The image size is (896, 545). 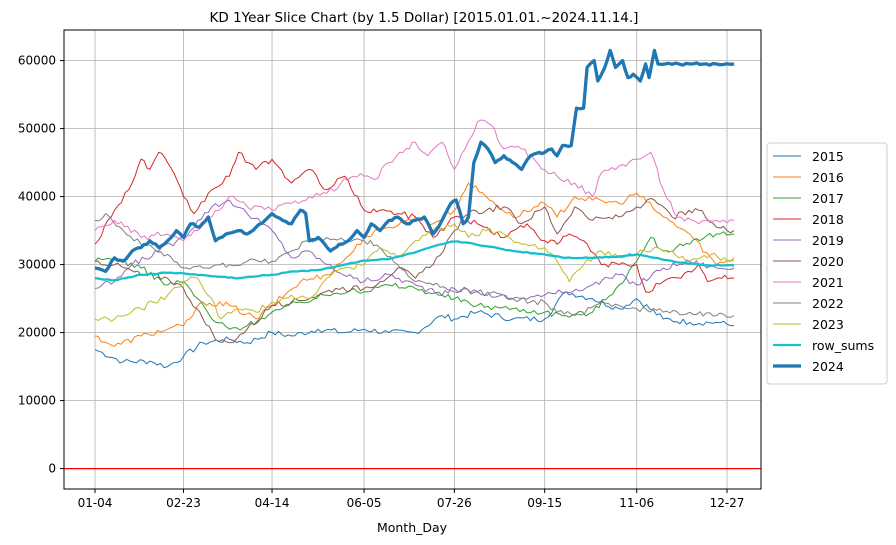 I want to click on series-line-2017, so click(x=414, y=281).